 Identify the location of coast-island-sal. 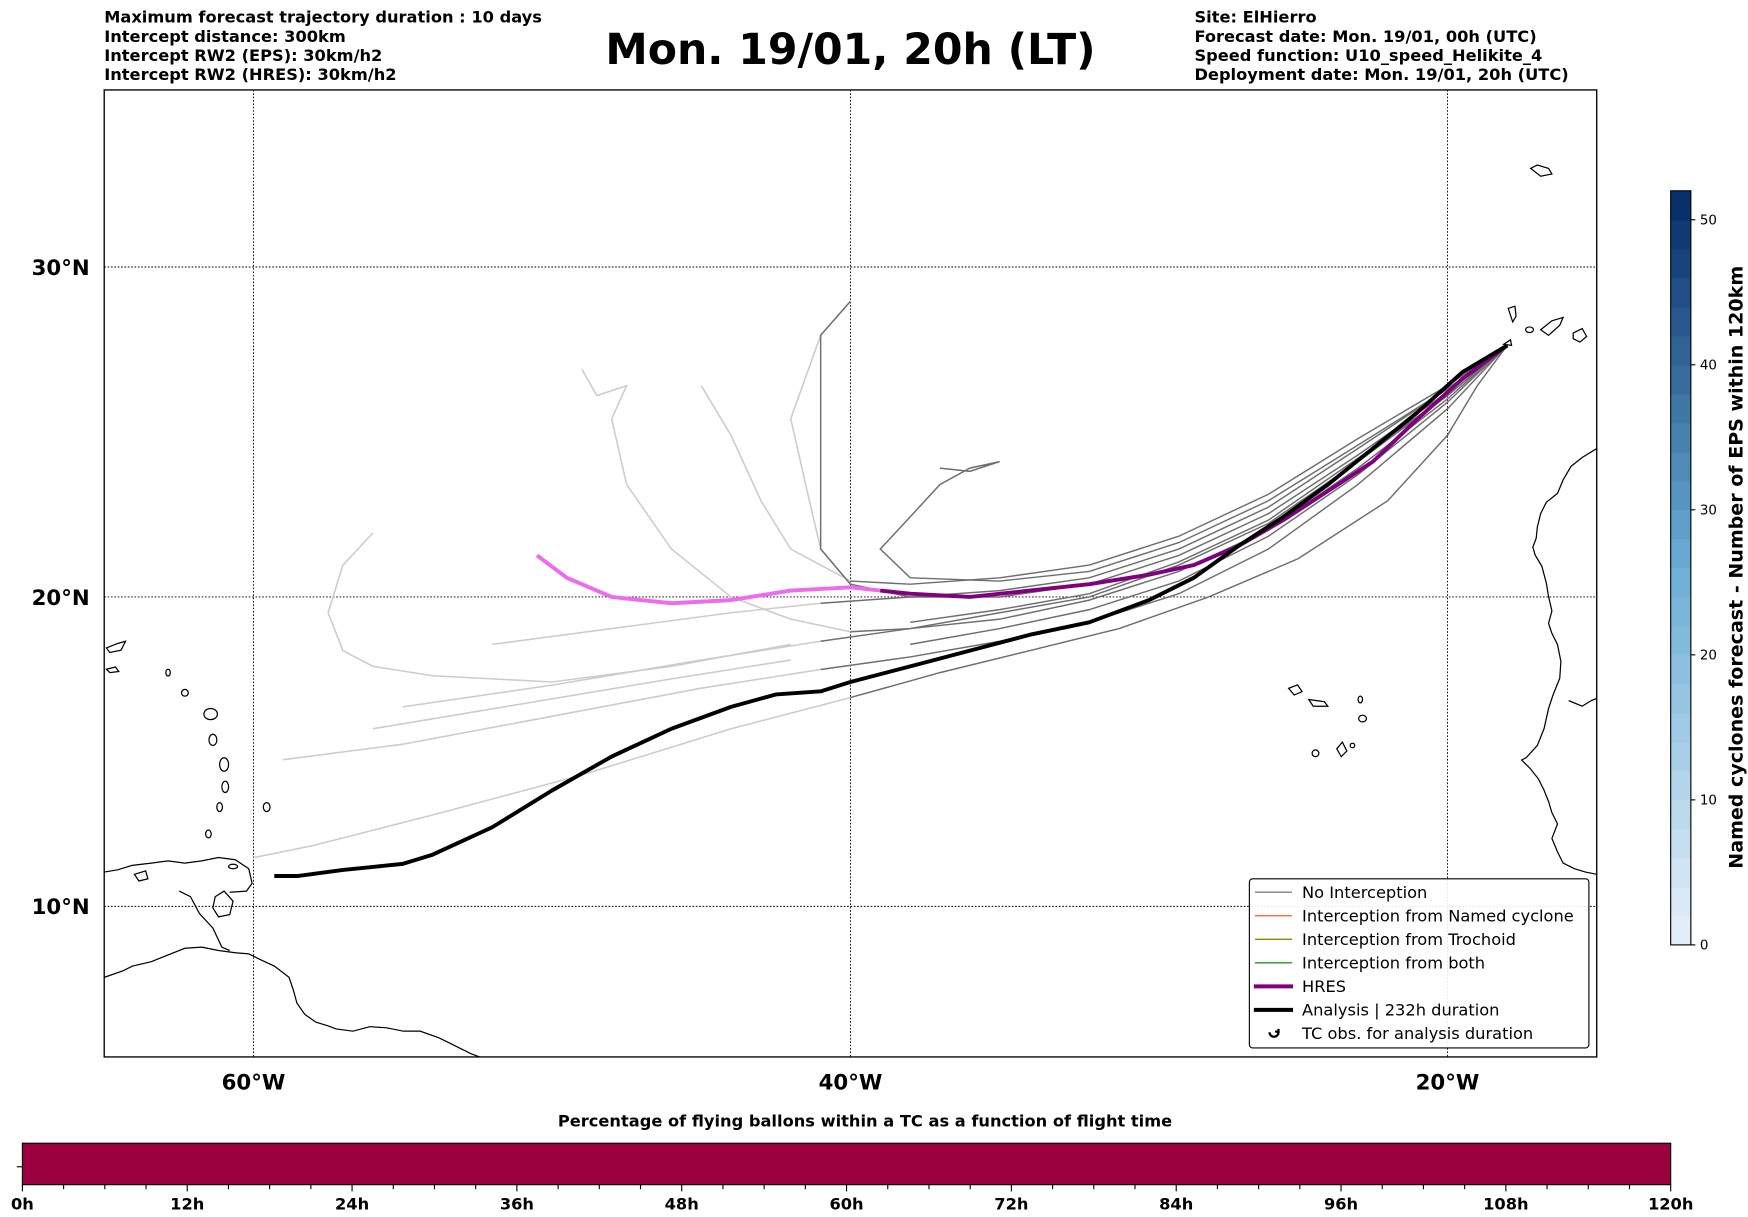
(1360, 699).